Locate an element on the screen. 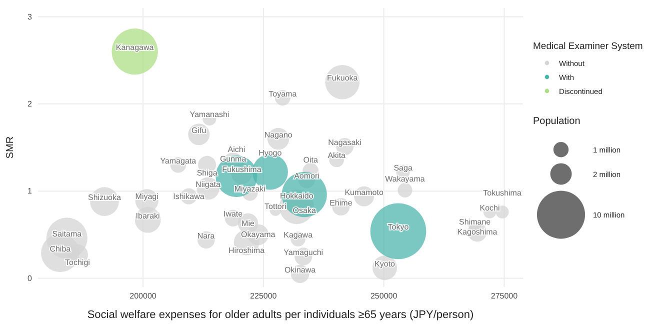  annotation: Saitama is located at coordinates (67, 234).